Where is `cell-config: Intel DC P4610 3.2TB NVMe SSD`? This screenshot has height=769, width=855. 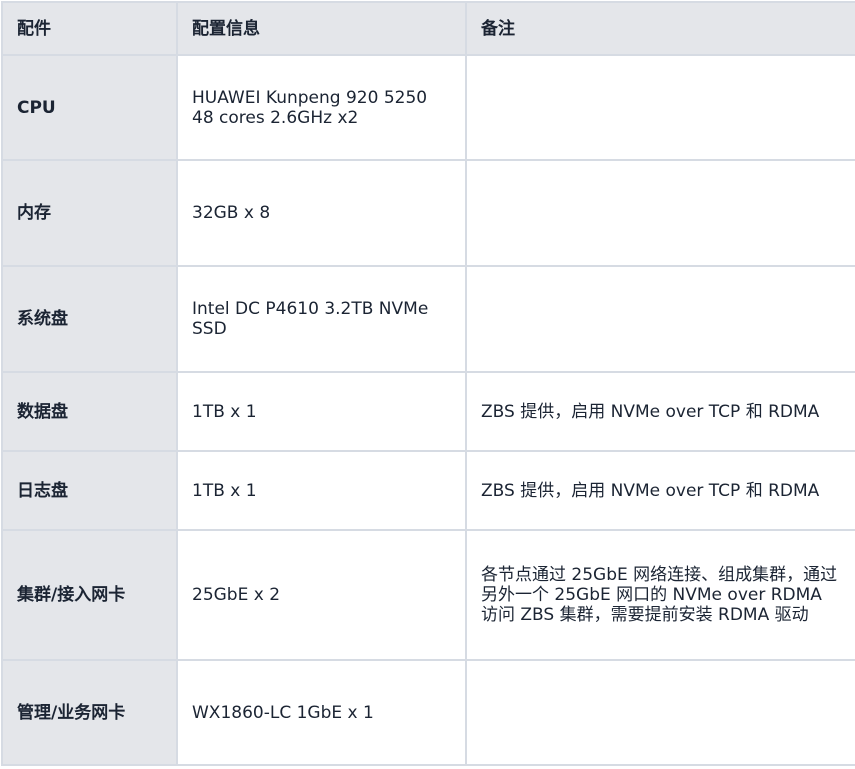
cell-config: Intel DC P4610 3.2TB NVMe SSD is located at coordinates (321, 319).